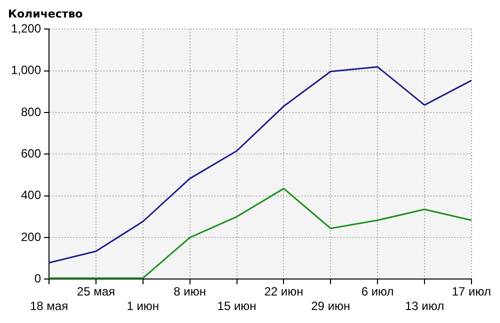 The image size is (500, 323). Describe the element at coordinates (143, 306) in the screenshot. I see `x-tick-label: 1 июн` at that location.